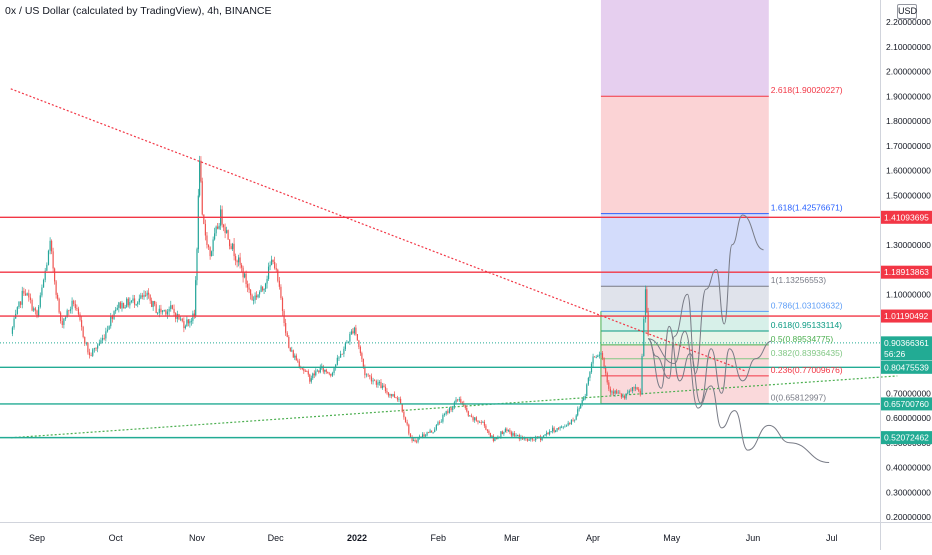 This screenshot has width=932, height=555. What do you see at coordinates (433, 538) in the screenshot?
I see `time-axis: Sep Oct Nov Dec 2022 Feb Mar Apr May Jun Jul` at bounding box center [433, 538].